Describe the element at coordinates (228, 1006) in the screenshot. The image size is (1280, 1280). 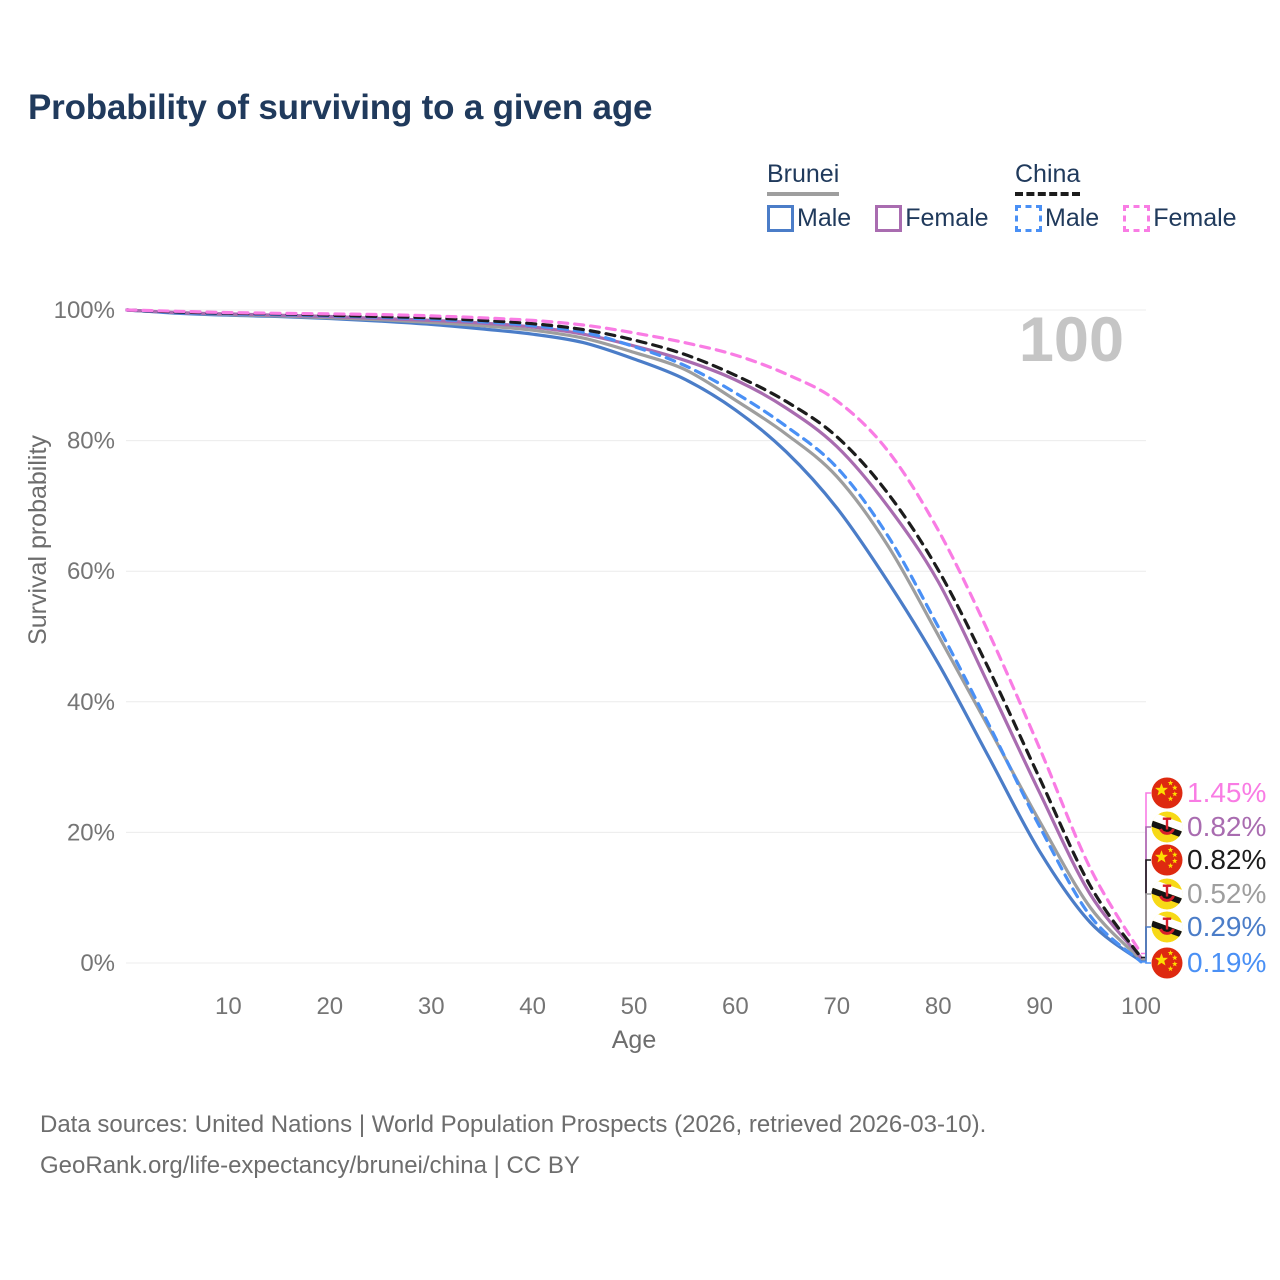
I see `x-axis-tick: 10` at that location.